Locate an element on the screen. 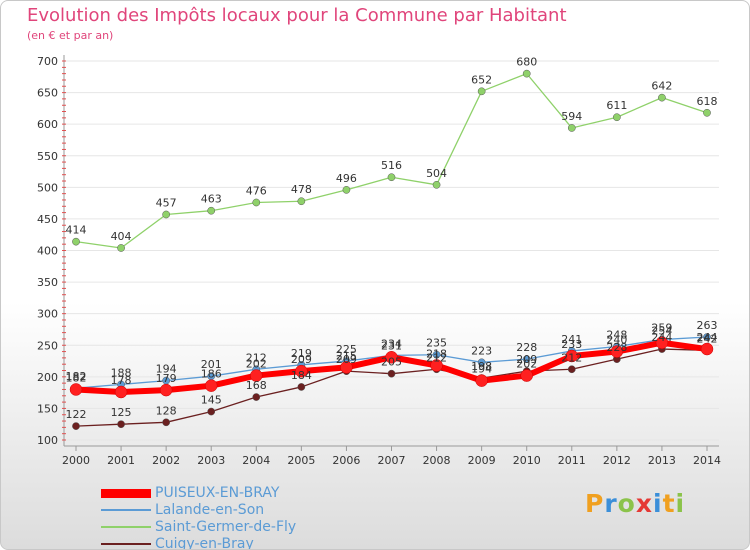 Image resolution: width=750 pixels, height=550 pixels. data-label: 457 is located at coordinates (166, 202).